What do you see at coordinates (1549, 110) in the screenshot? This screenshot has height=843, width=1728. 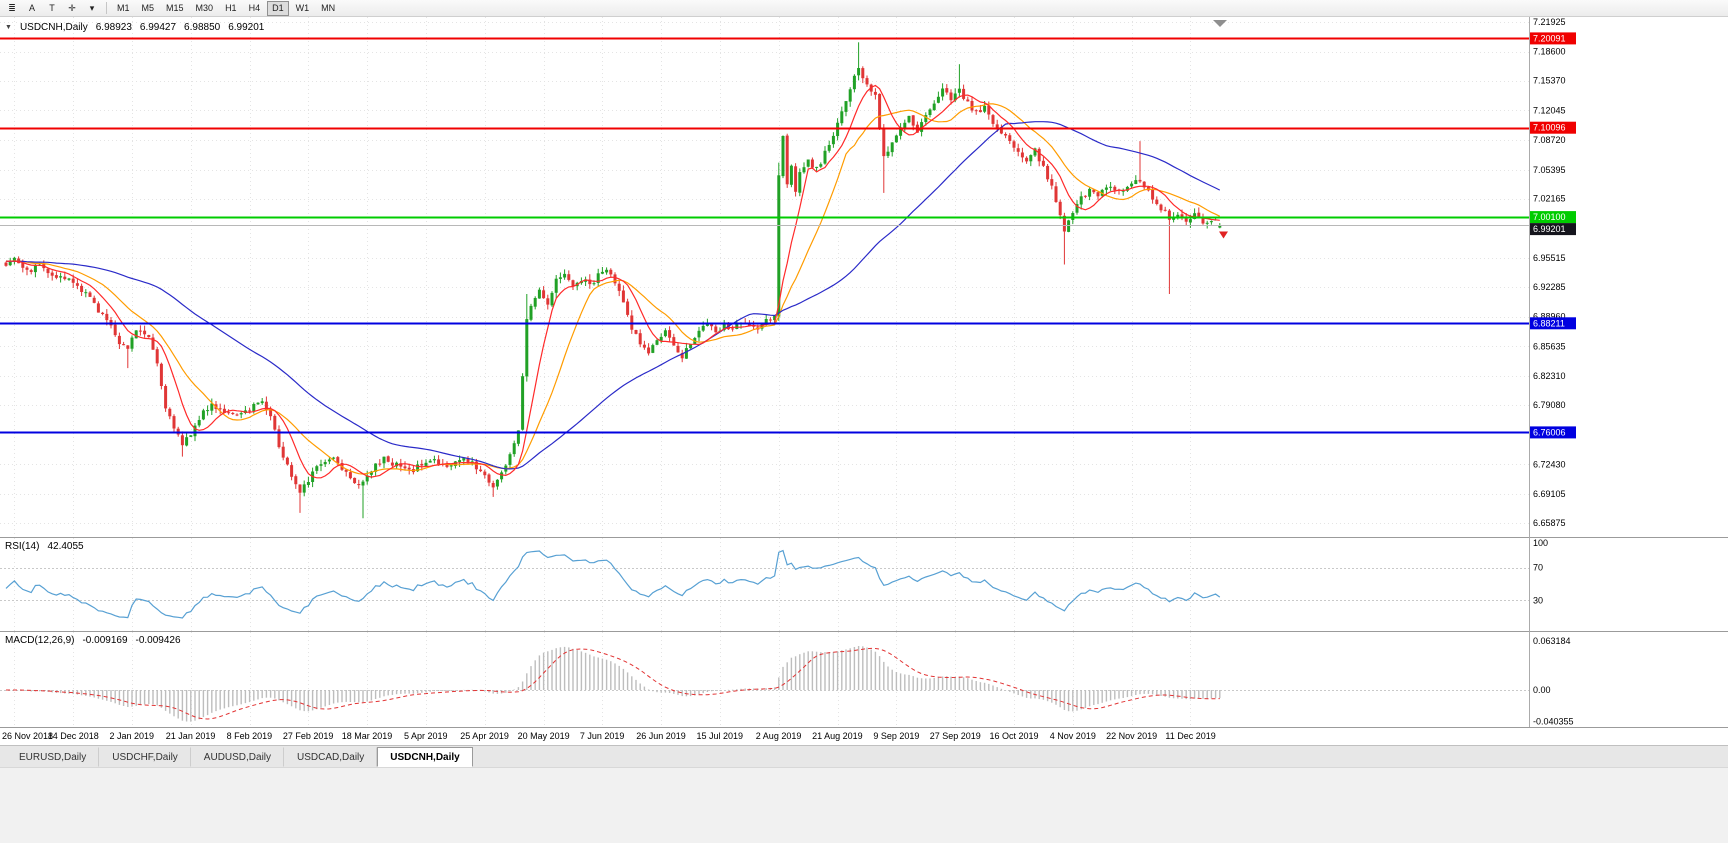 I see `svg-text: 7.12045` at bounding box center [1549, 110].